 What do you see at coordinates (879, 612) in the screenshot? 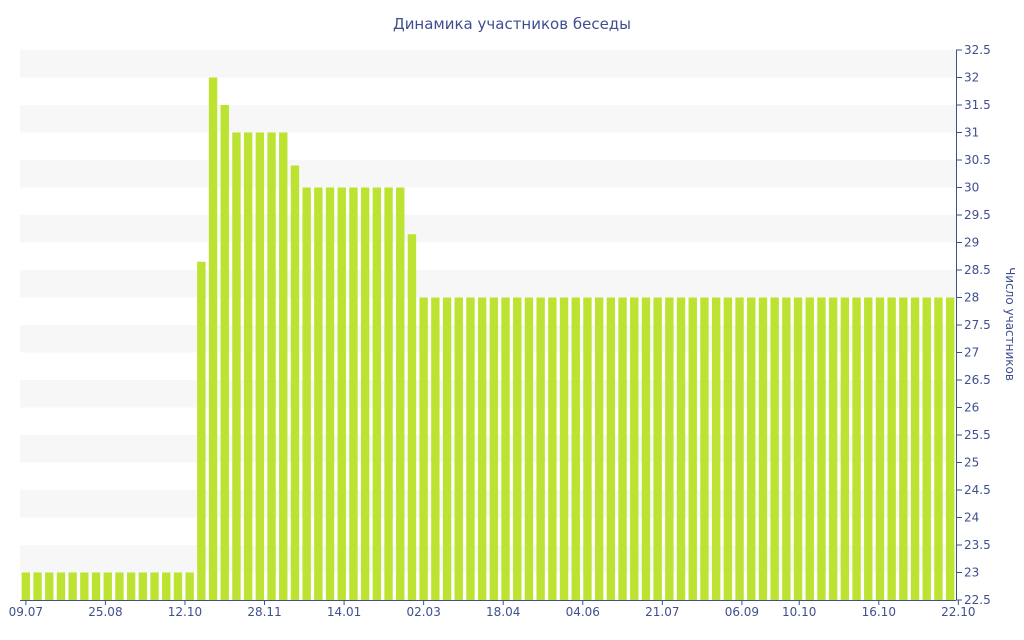
I see `x-tick-label: 16.10` at bounding box center [879, 612].